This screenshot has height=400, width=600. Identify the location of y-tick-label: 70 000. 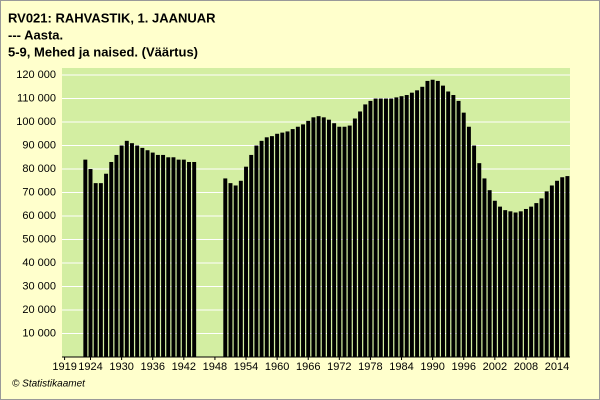
(39, 192).